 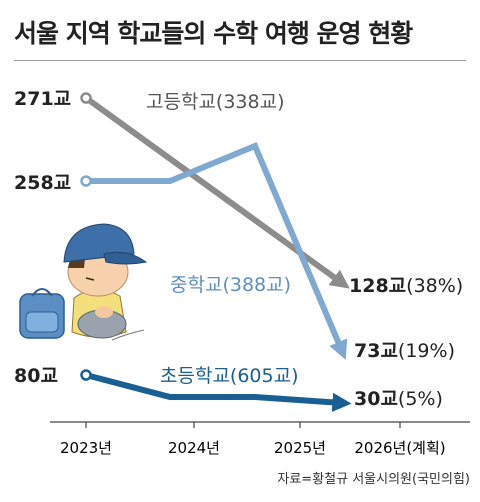 What do you see at coordinates (213, 33) in the screenshot?
I see `chart-title: 서울 지역 학교들의 수학 여행 운영 현황` at bounding box center [213, 33].